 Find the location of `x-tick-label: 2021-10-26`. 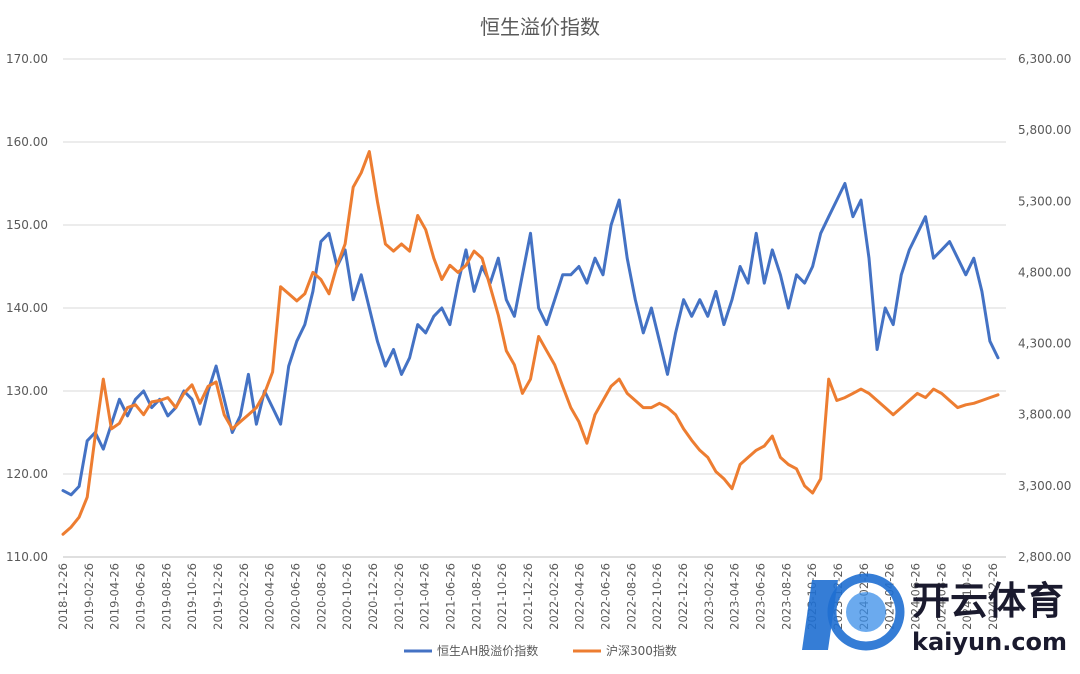

x-tick-label: 2021-10-26 is located at coordinates (502, 596).